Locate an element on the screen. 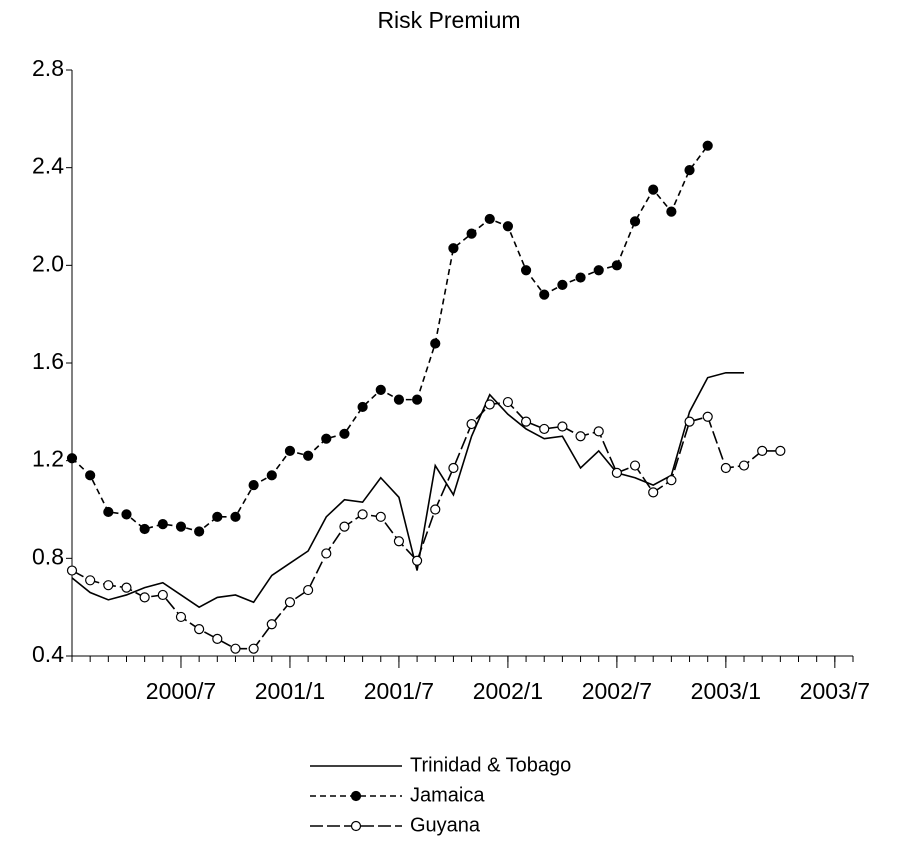 Image resolution: width=898 pixels, height=850 pixels. y-tick-label: 2.0 is located at coordinates (48, 263).